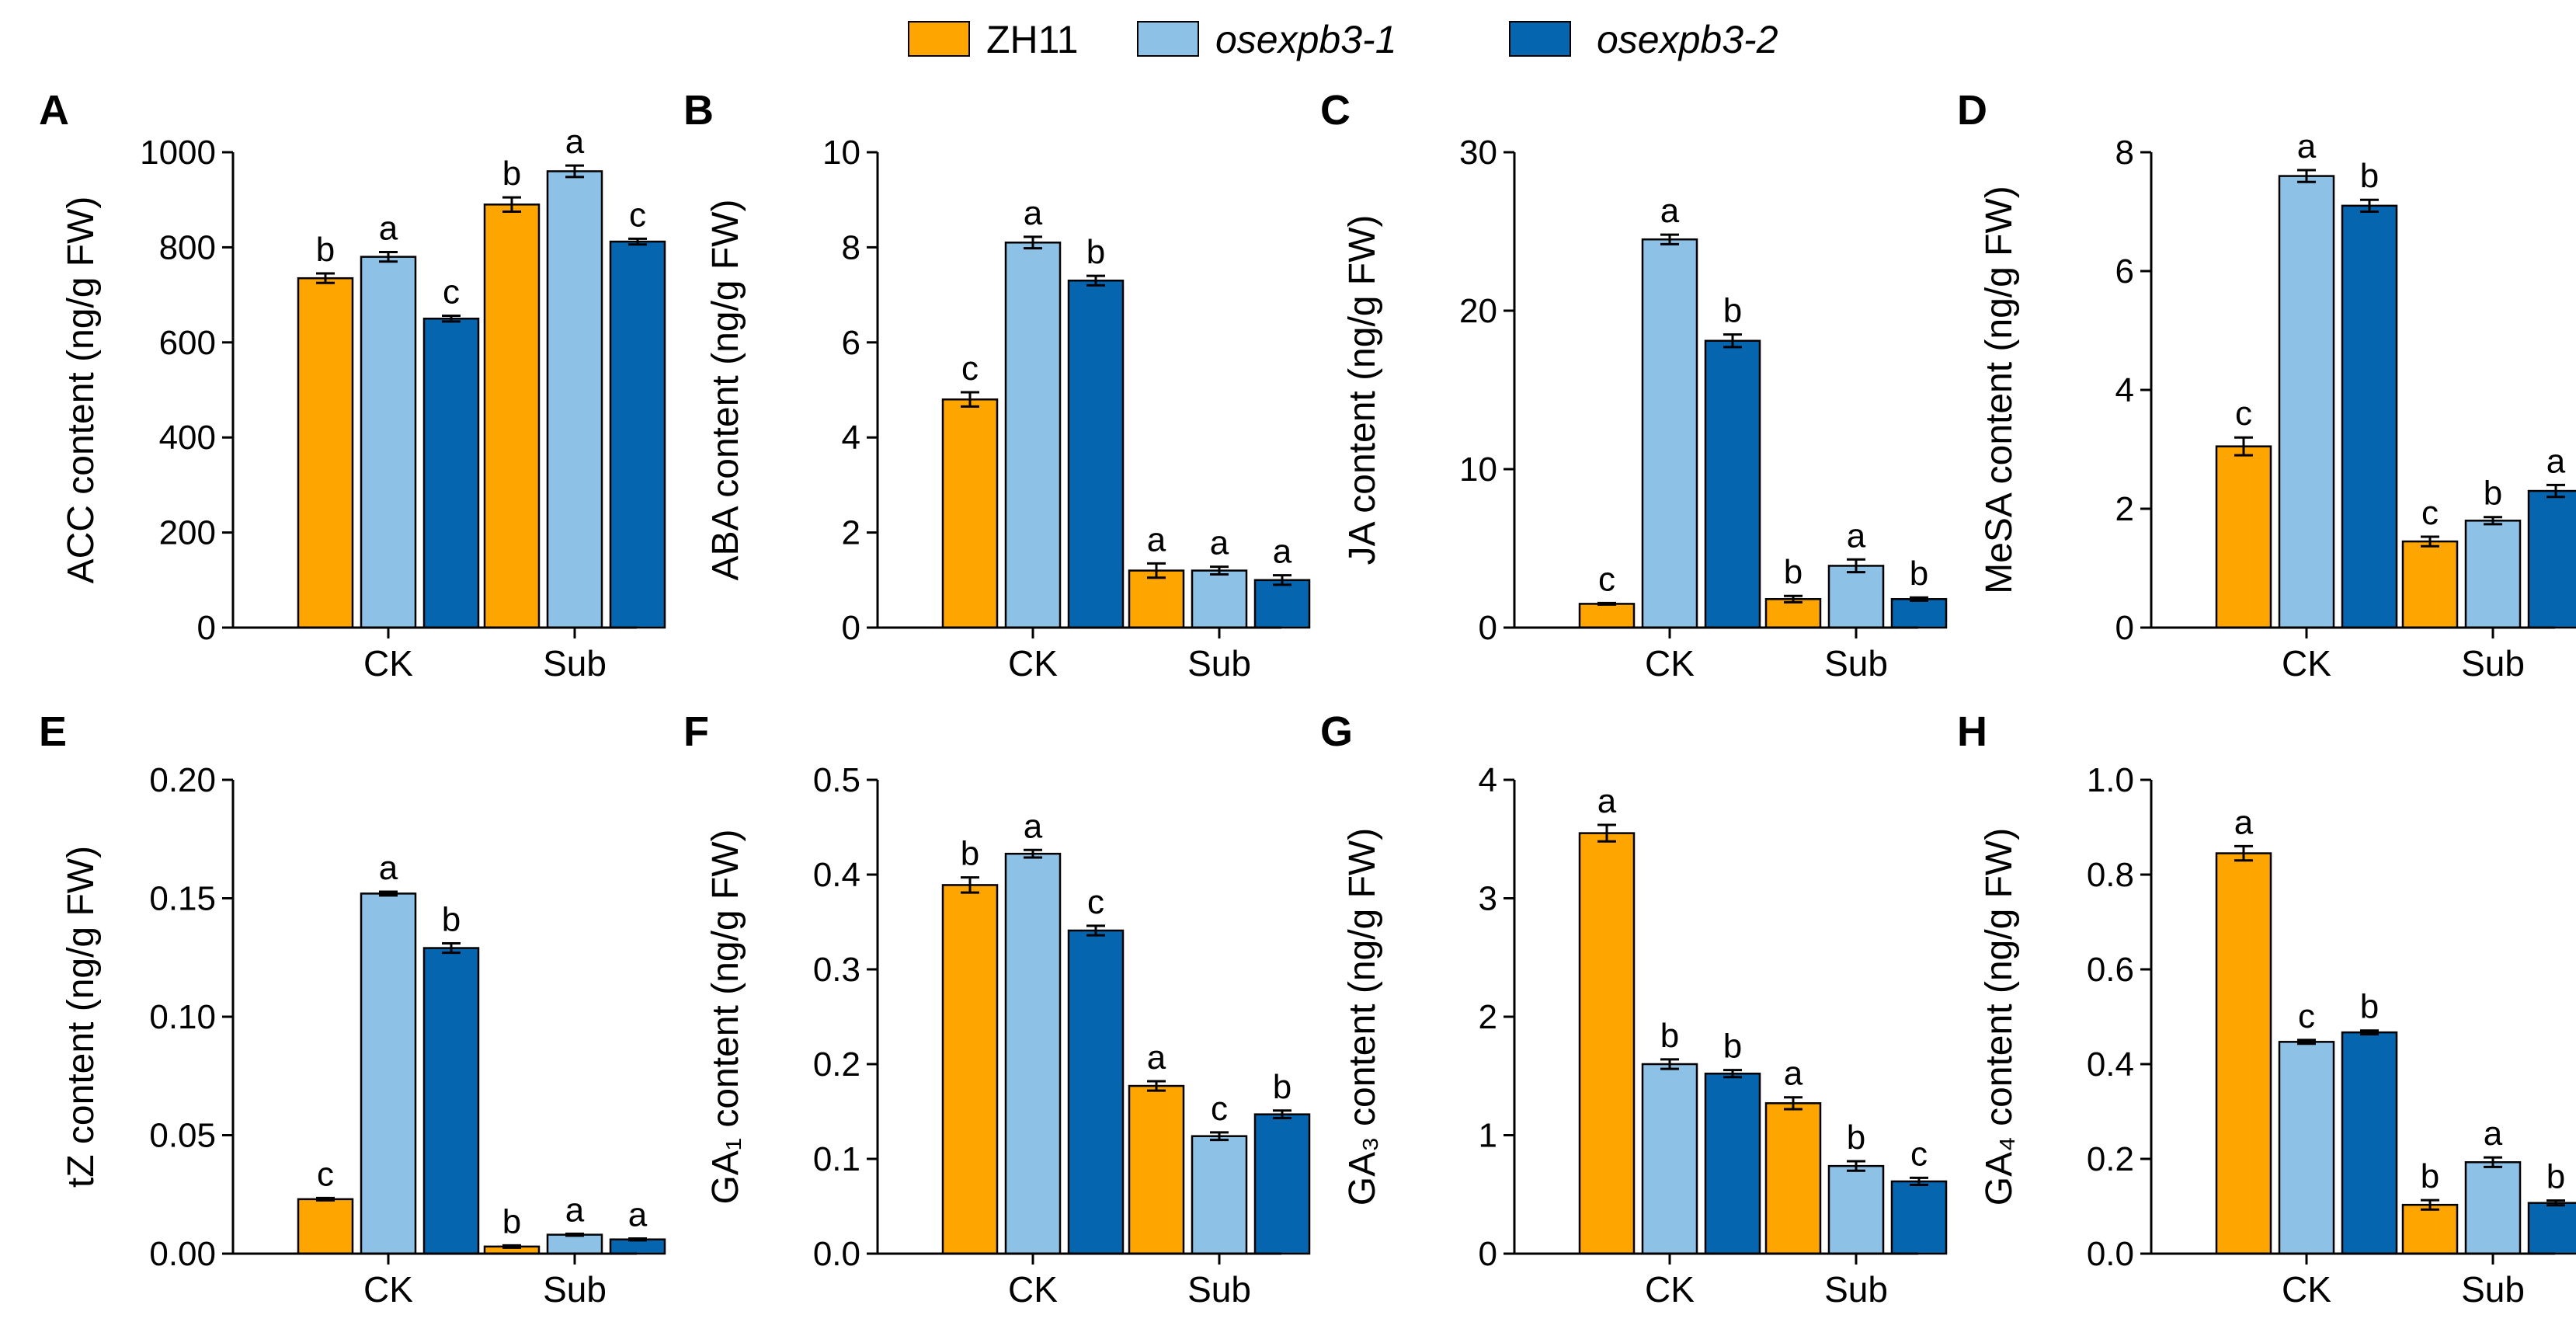 Image resolution: width=2576 pixels, height=1322 pixels. Describe the element at coordinates (1972, 731) in the screenshot. I see `panel-letter: H` at that location.